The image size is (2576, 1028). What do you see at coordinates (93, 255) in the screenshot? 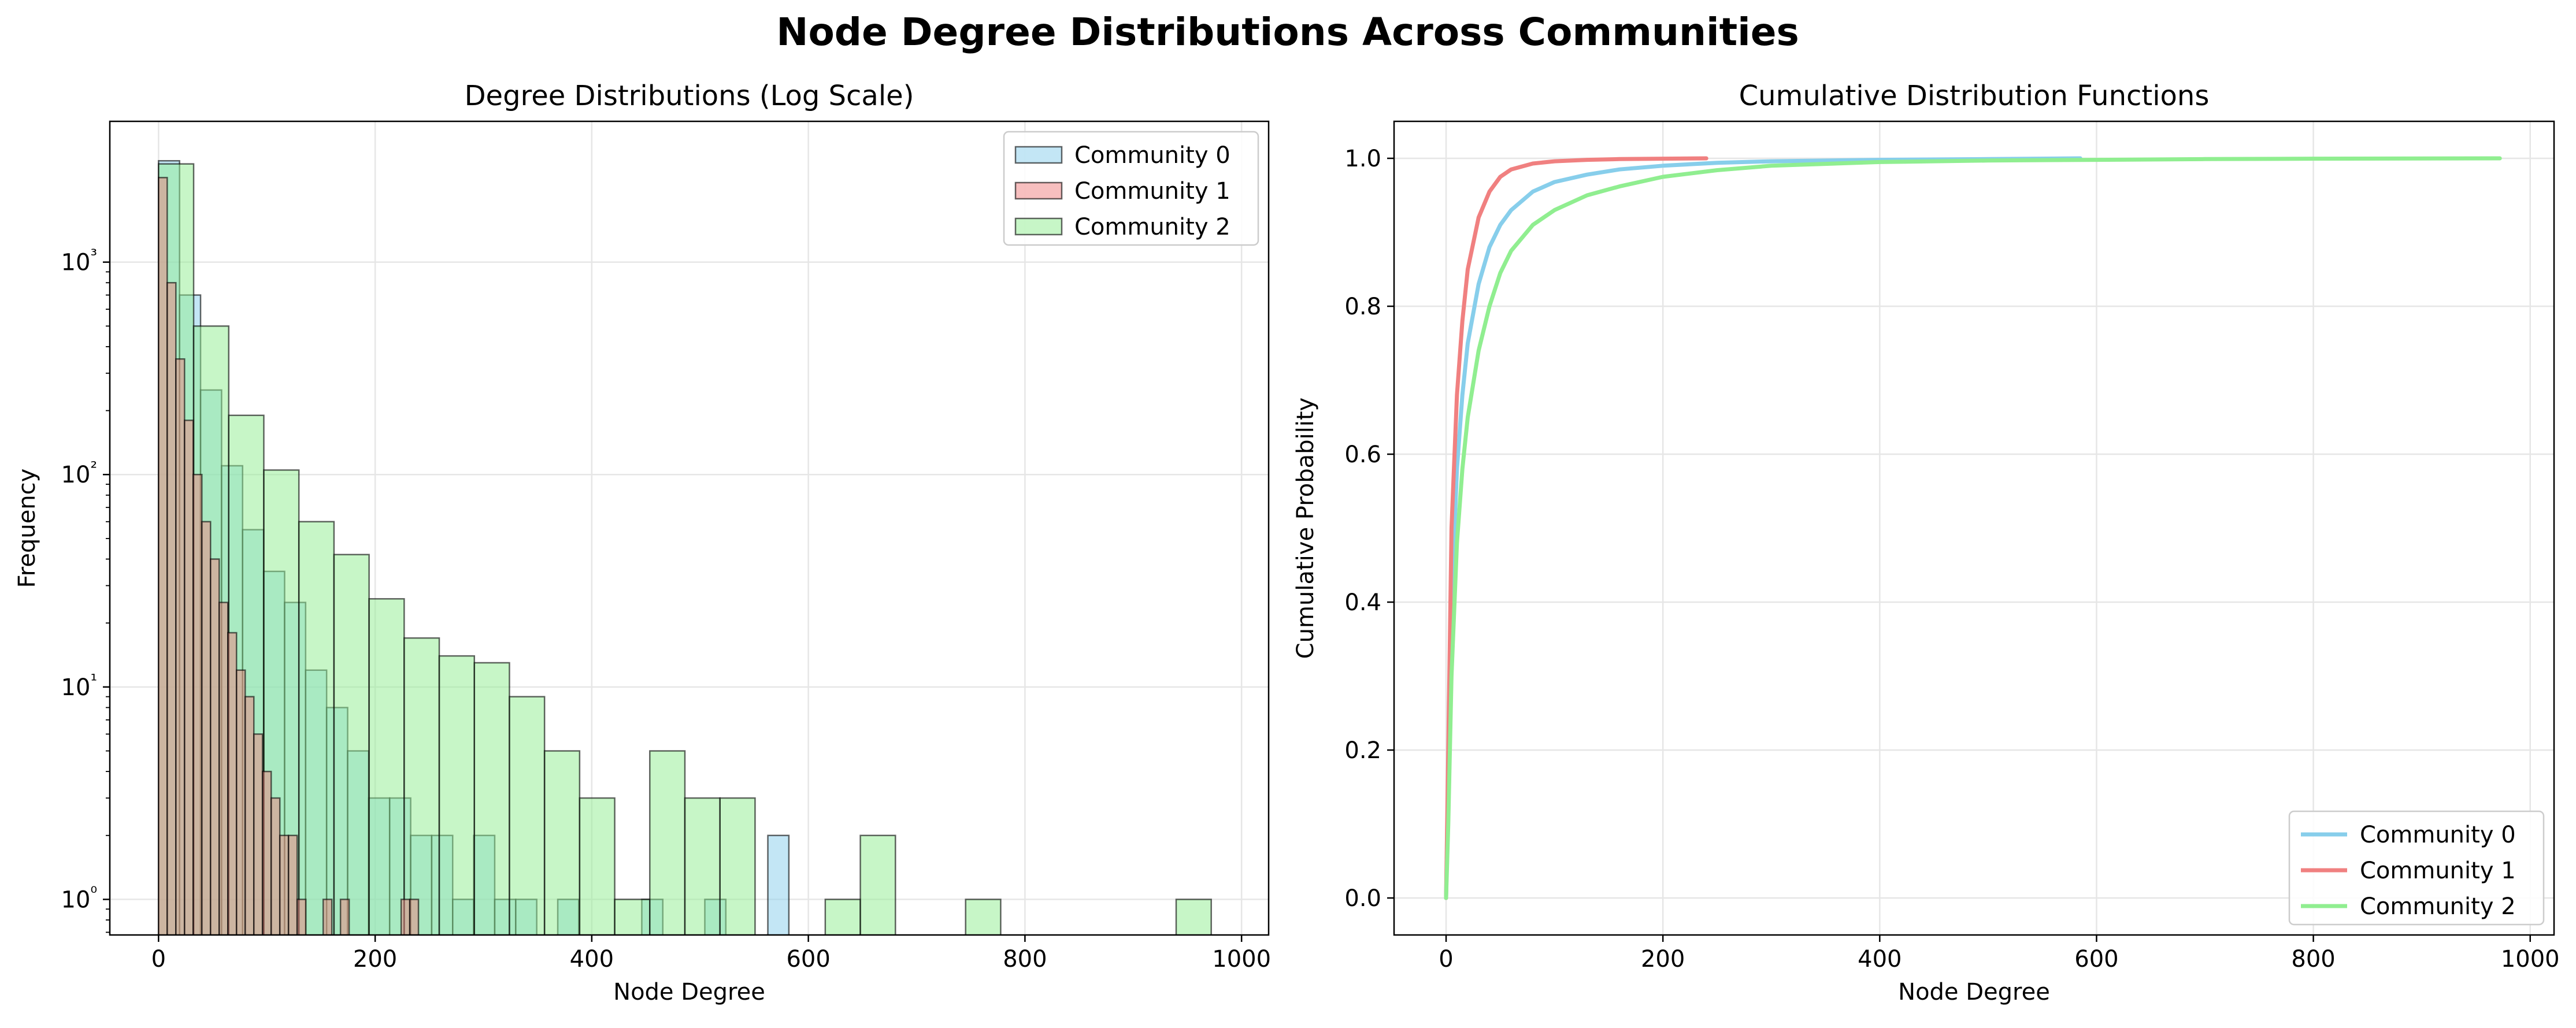
I see `y-tick-exponent: ³` at bounding box center [93, 255].